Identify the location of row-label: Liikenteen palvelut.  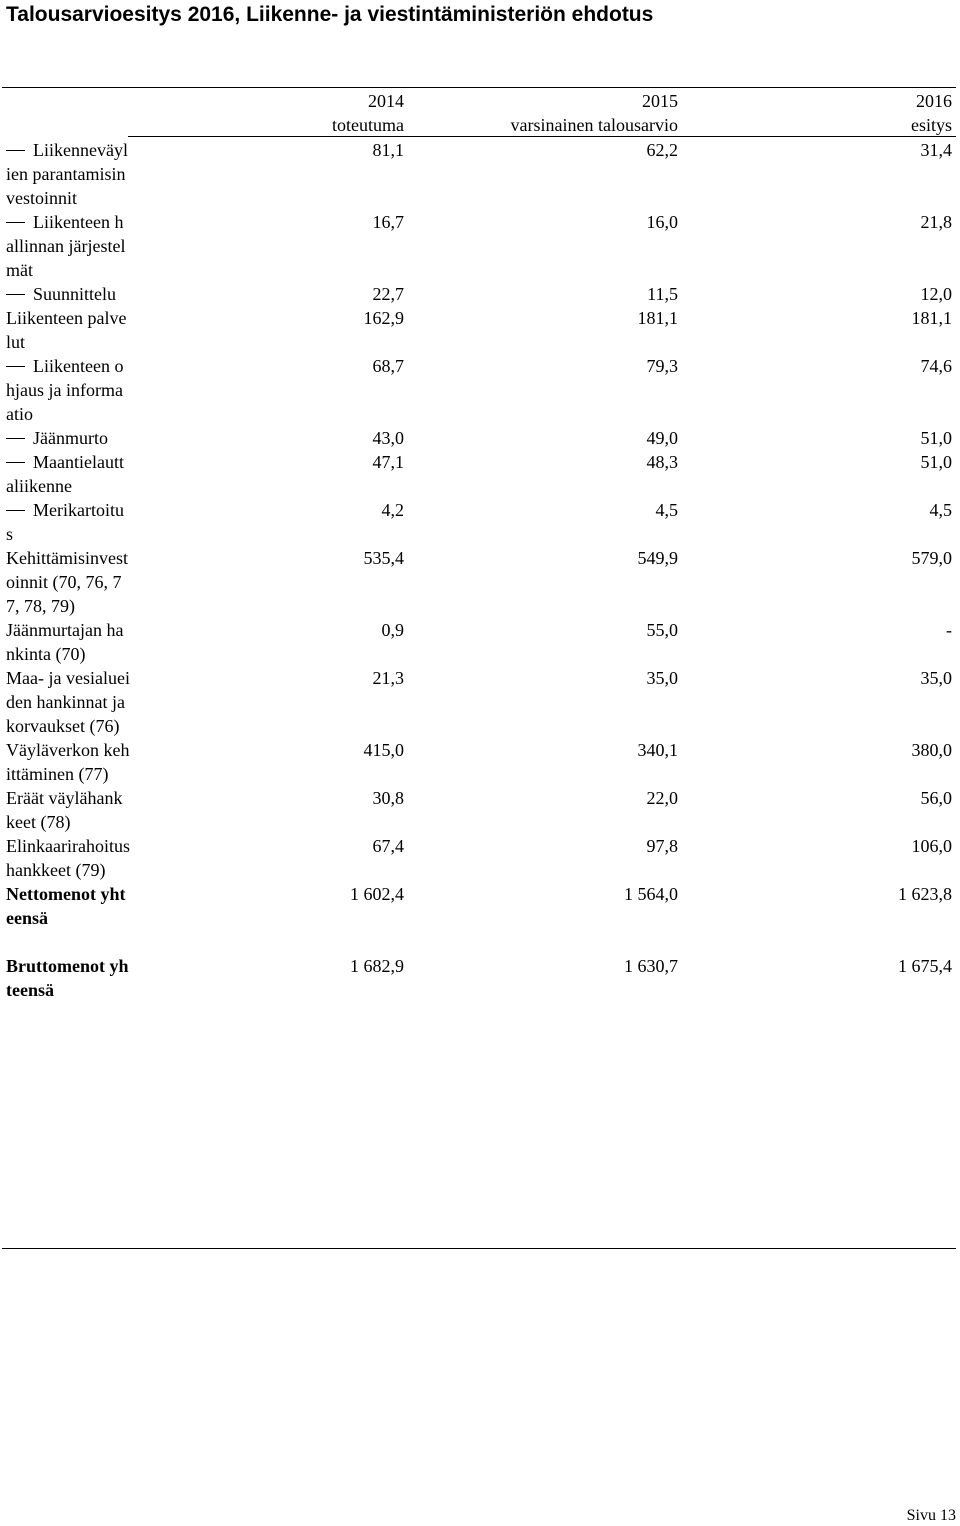
(65, 330).